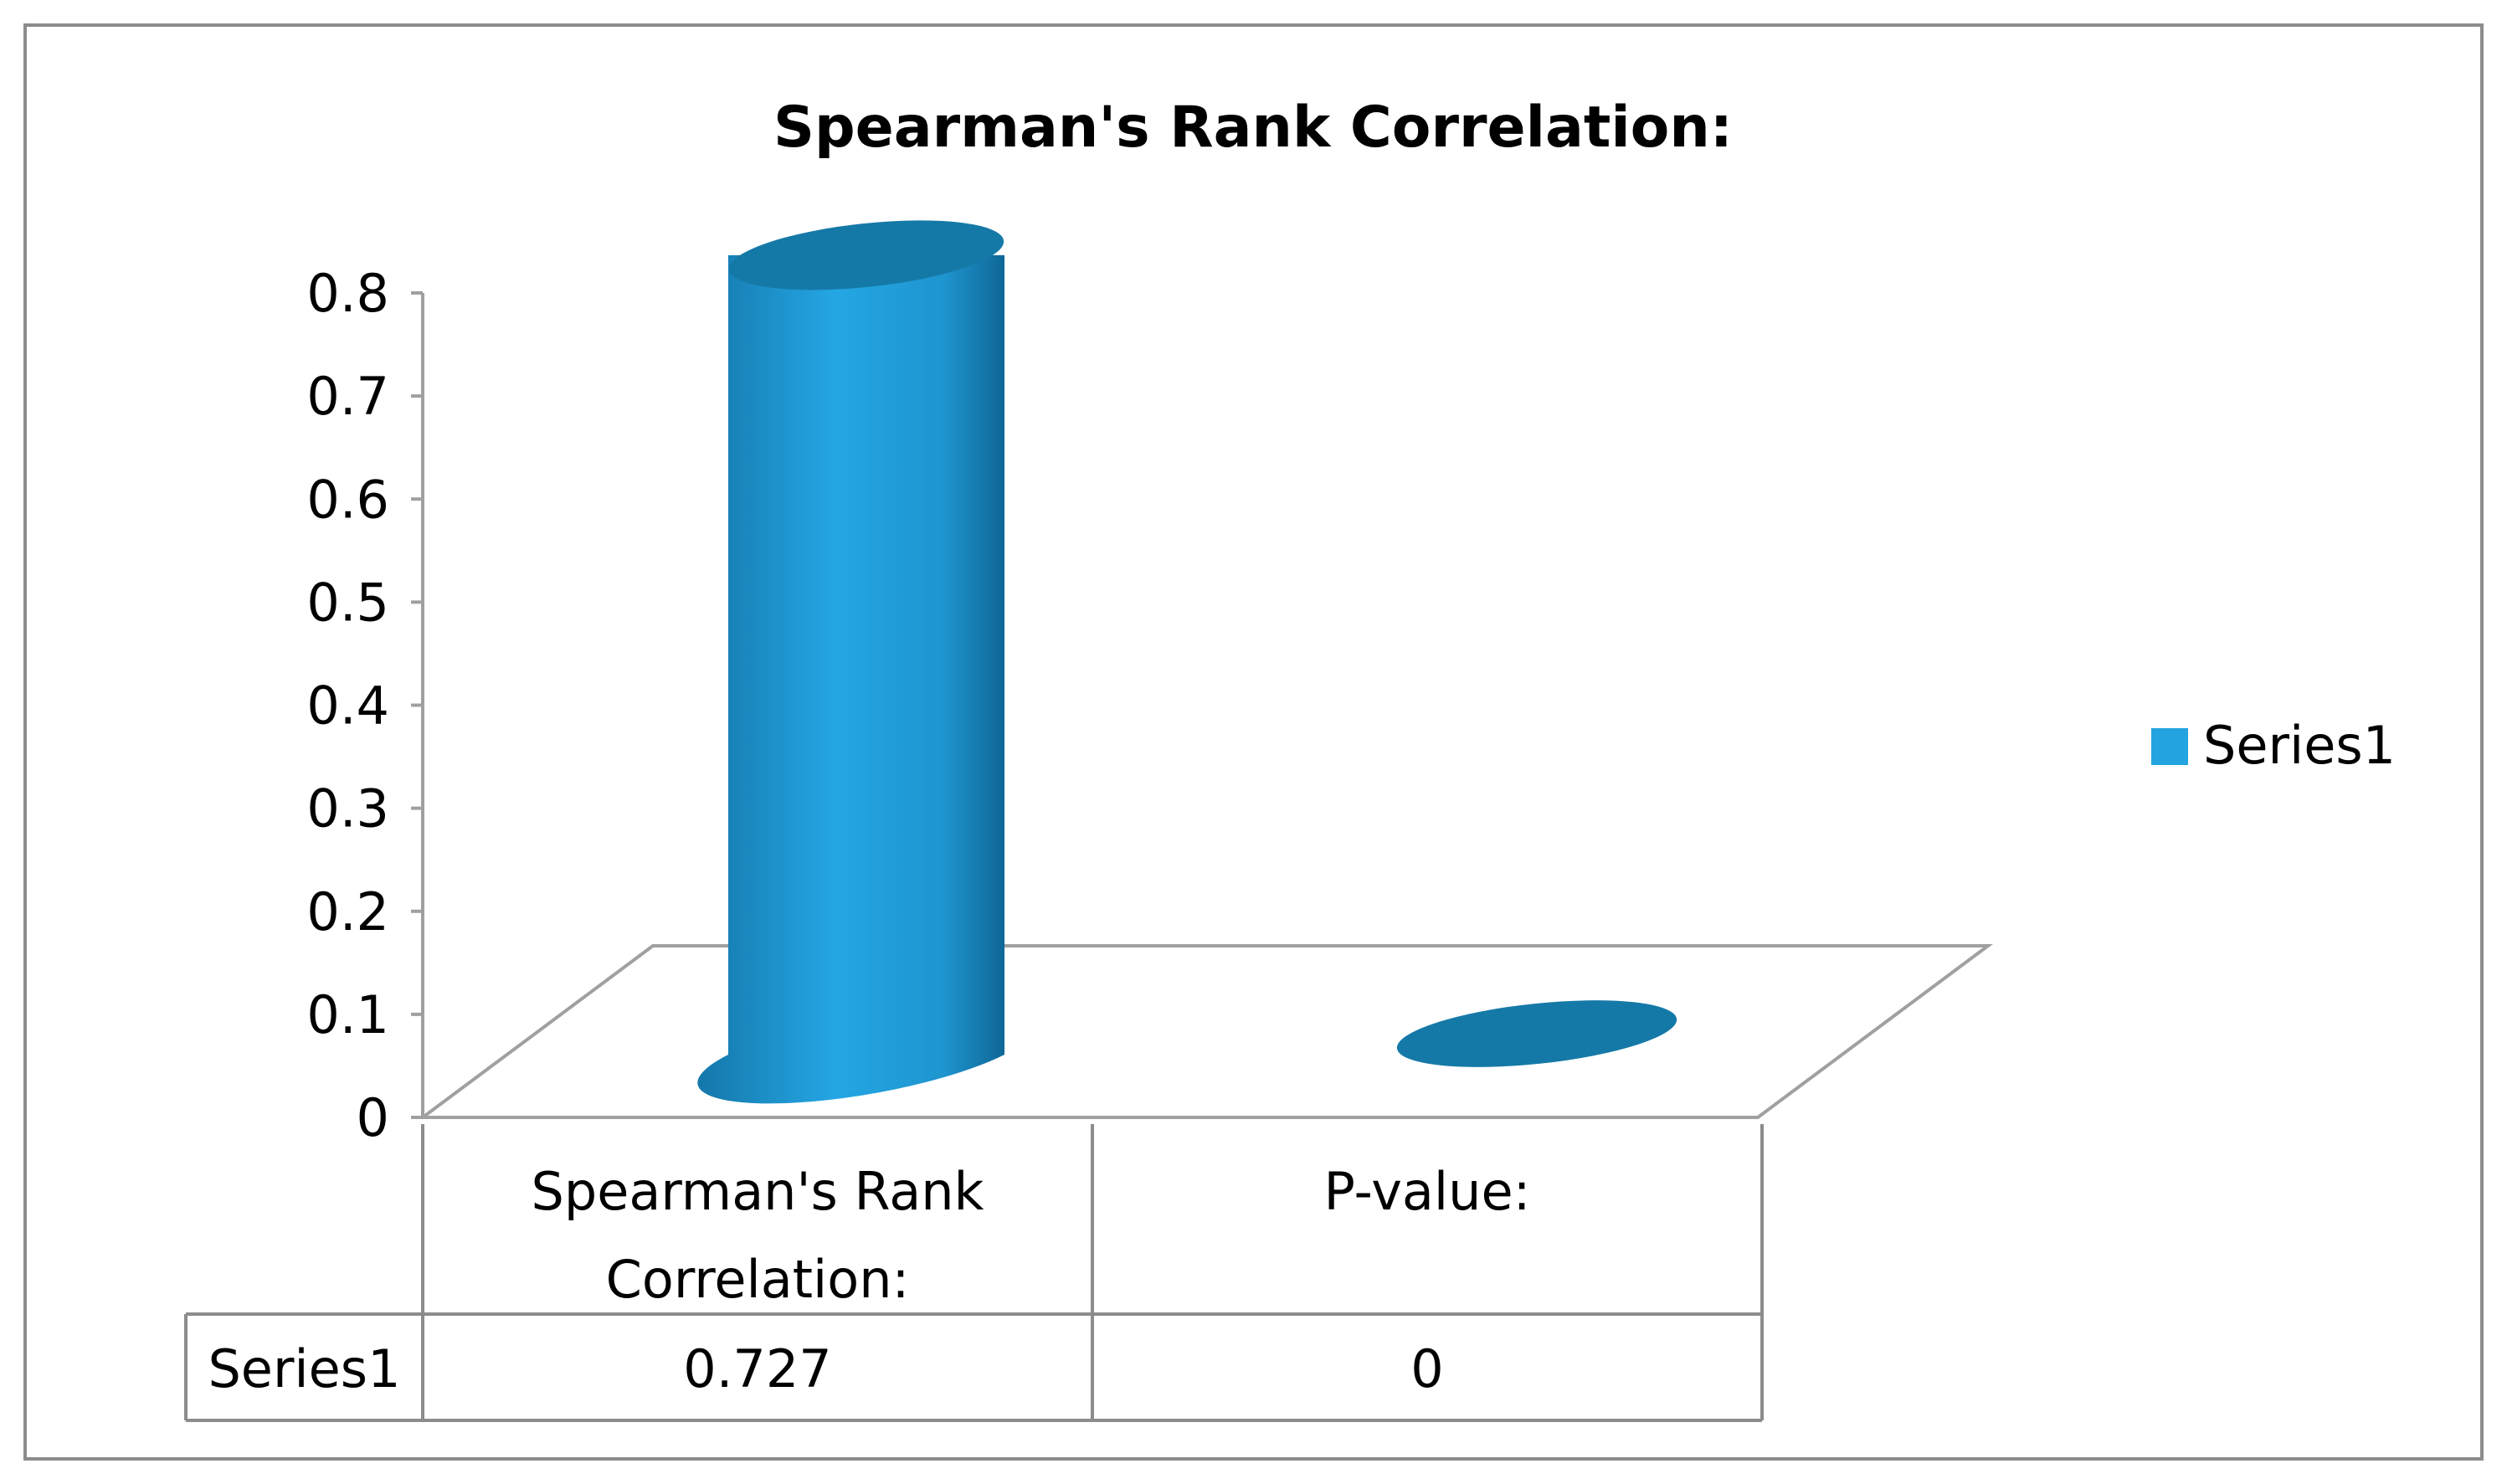  I want to click on y-tick-label: 0, so click(373, 1118).